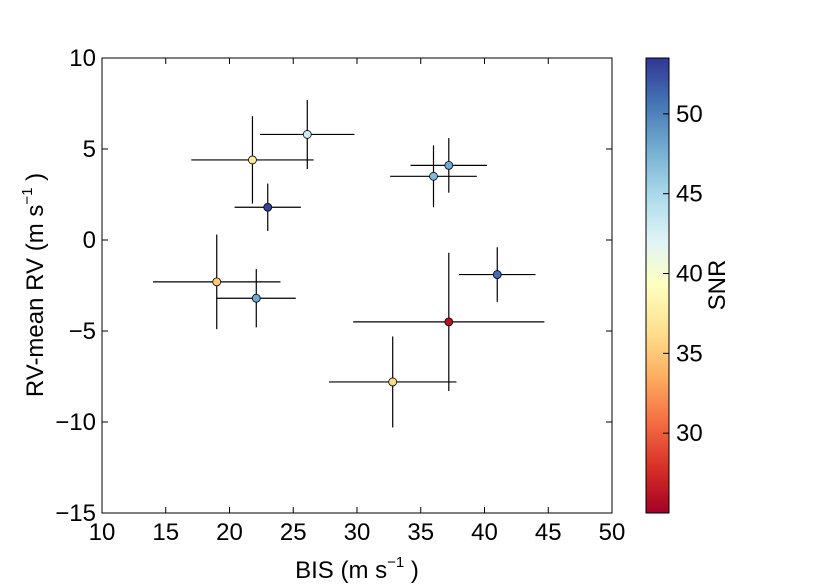  I want to click on x-tick-label: 30, so click(357, 532).